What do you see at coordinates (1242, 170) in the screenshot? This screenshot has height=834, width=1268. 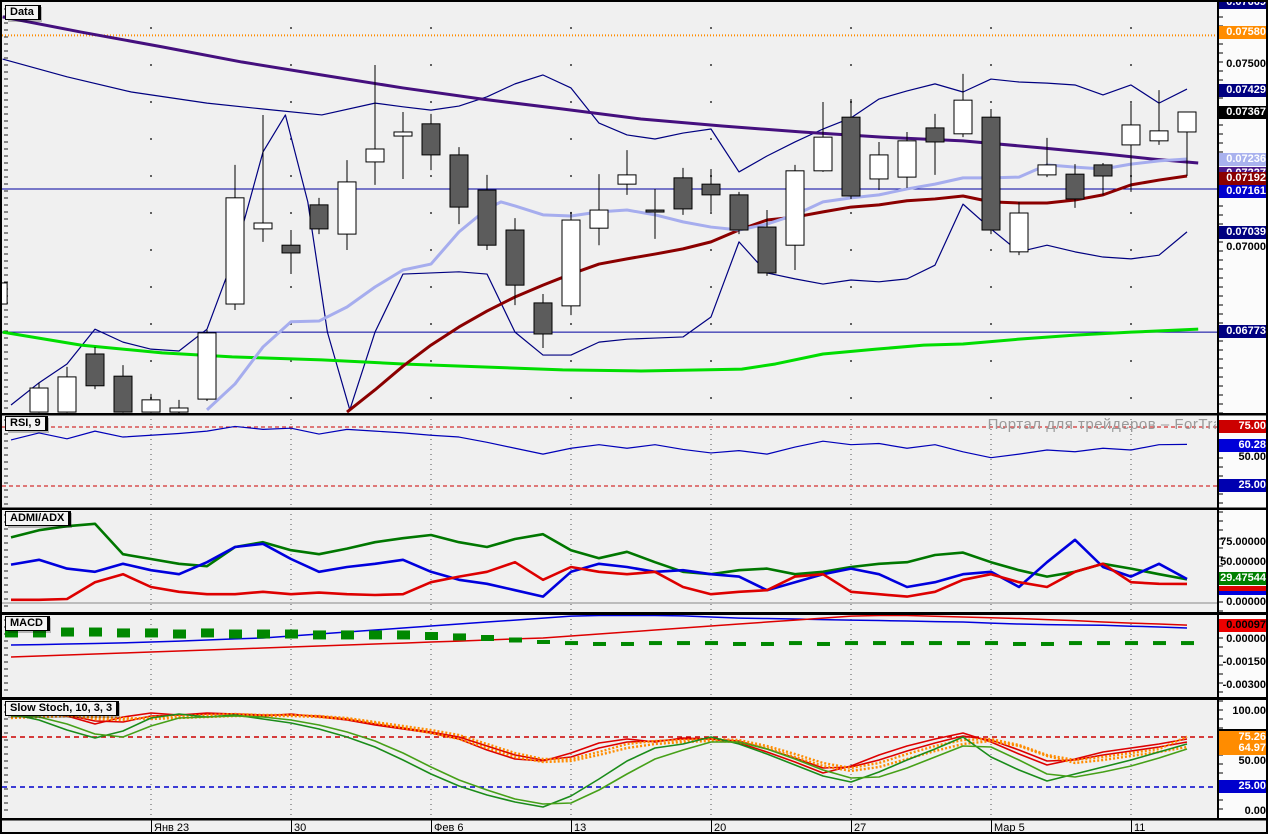 I see `axis-label: 0.07227` at bounding box center [1242, 170].